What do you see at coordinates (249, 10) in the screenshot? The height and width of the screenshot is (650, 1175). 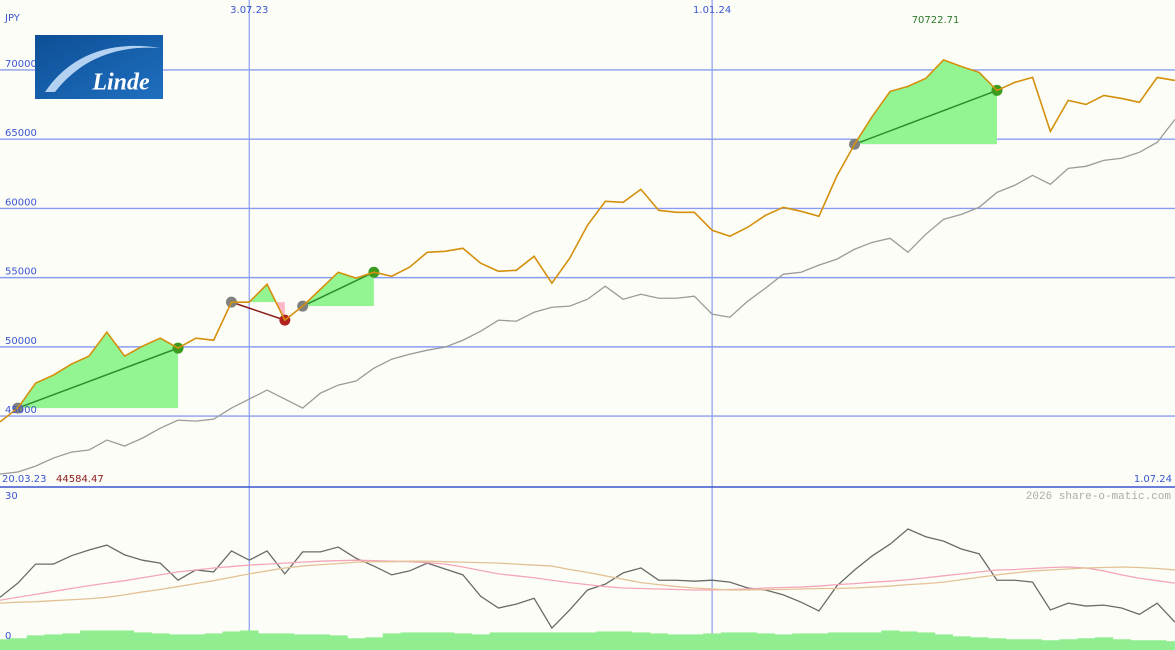 I see `x-tick-label: 3.07.23` at bounding box center [249, 10].